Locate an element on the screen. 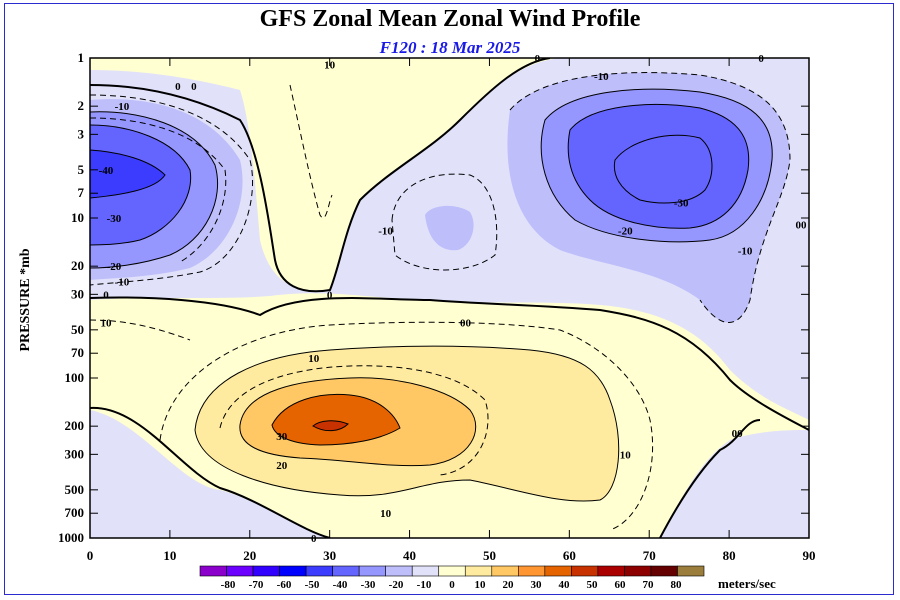  dashed-westerly-mid is located at coordinates (354, 420).